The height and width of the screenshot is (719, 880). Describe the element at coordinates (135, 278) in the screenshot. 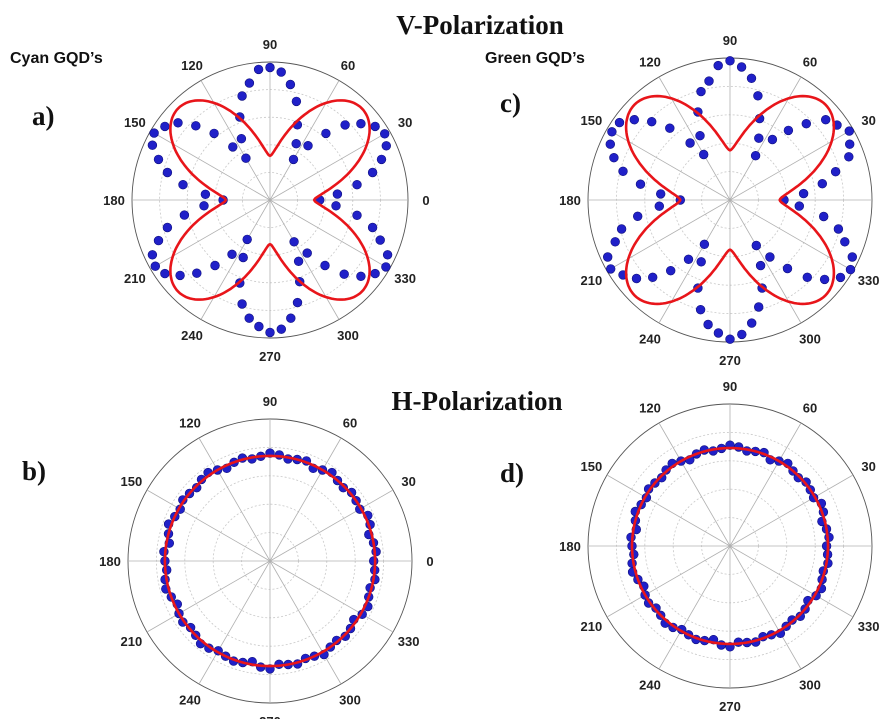

I see `angle-tick-label: 210` at that location.